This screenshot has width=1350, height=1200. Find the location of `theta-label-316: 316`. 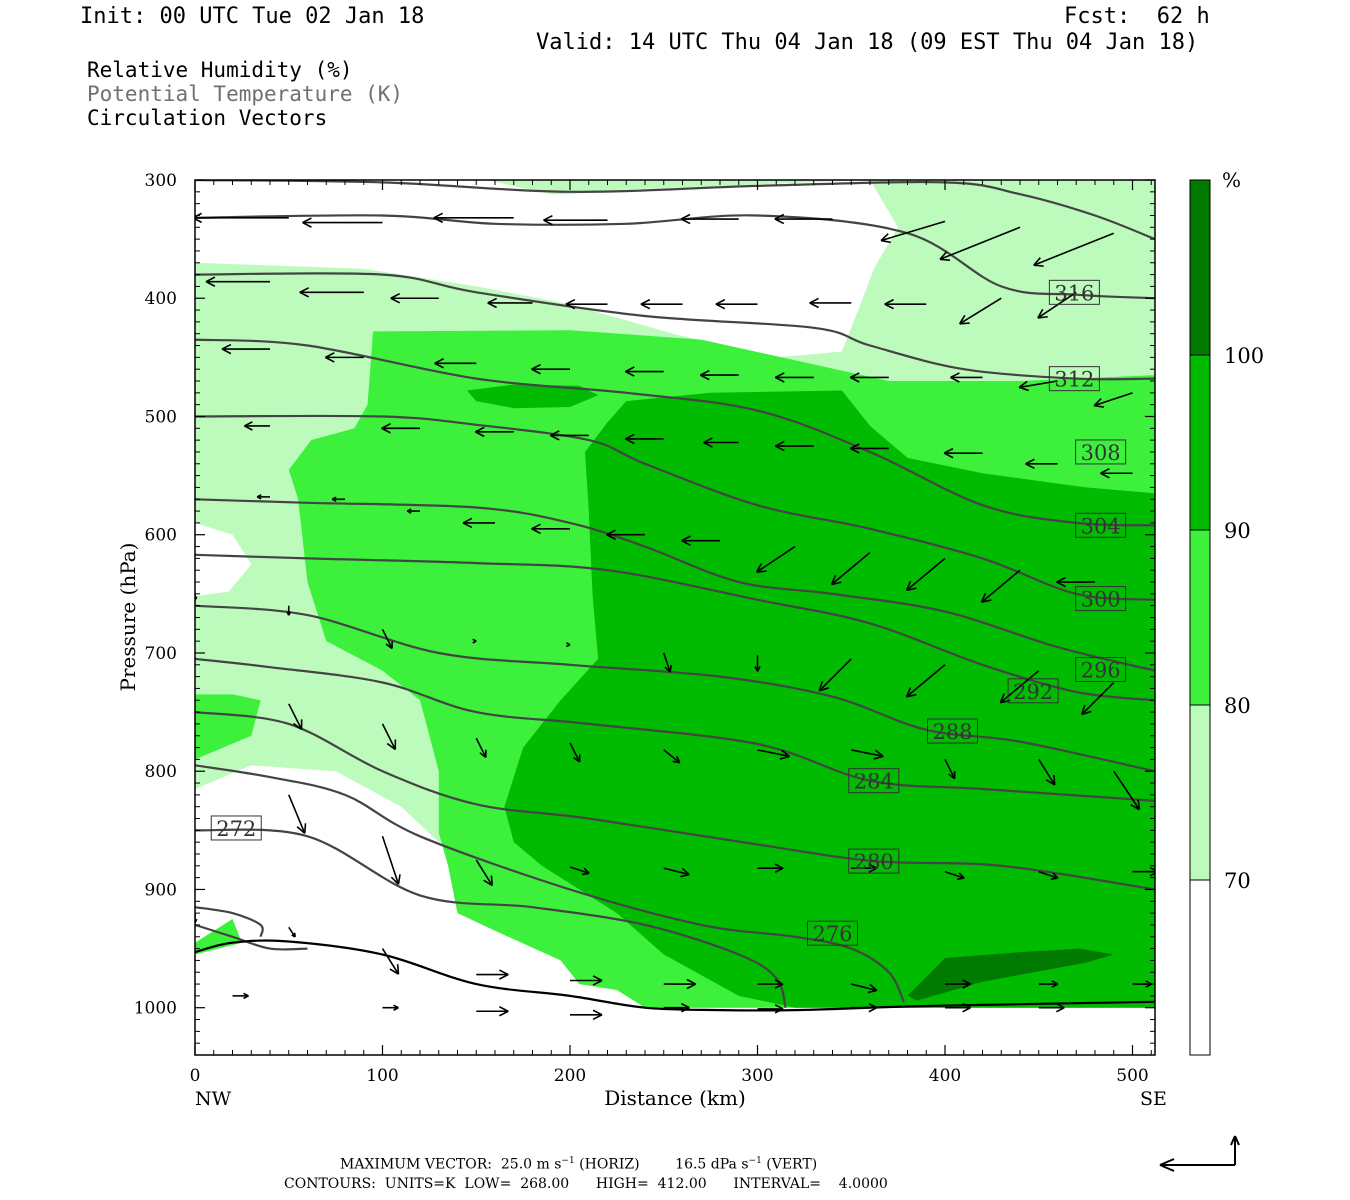

theta-label-316: 316 is located at coordinates (1074, 292).